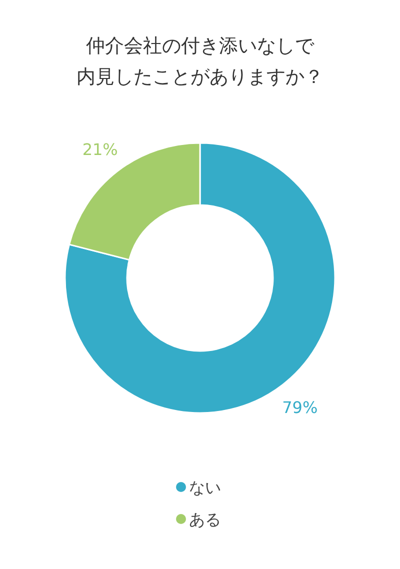 The width and height of the screenshot is (400, 569). What do you see at coordinates (200, 61) in the screenshot?
I see `chart-title: 仲介会社の付き添いなしで内見したことがありますか？` at bounding box center [200, 61].